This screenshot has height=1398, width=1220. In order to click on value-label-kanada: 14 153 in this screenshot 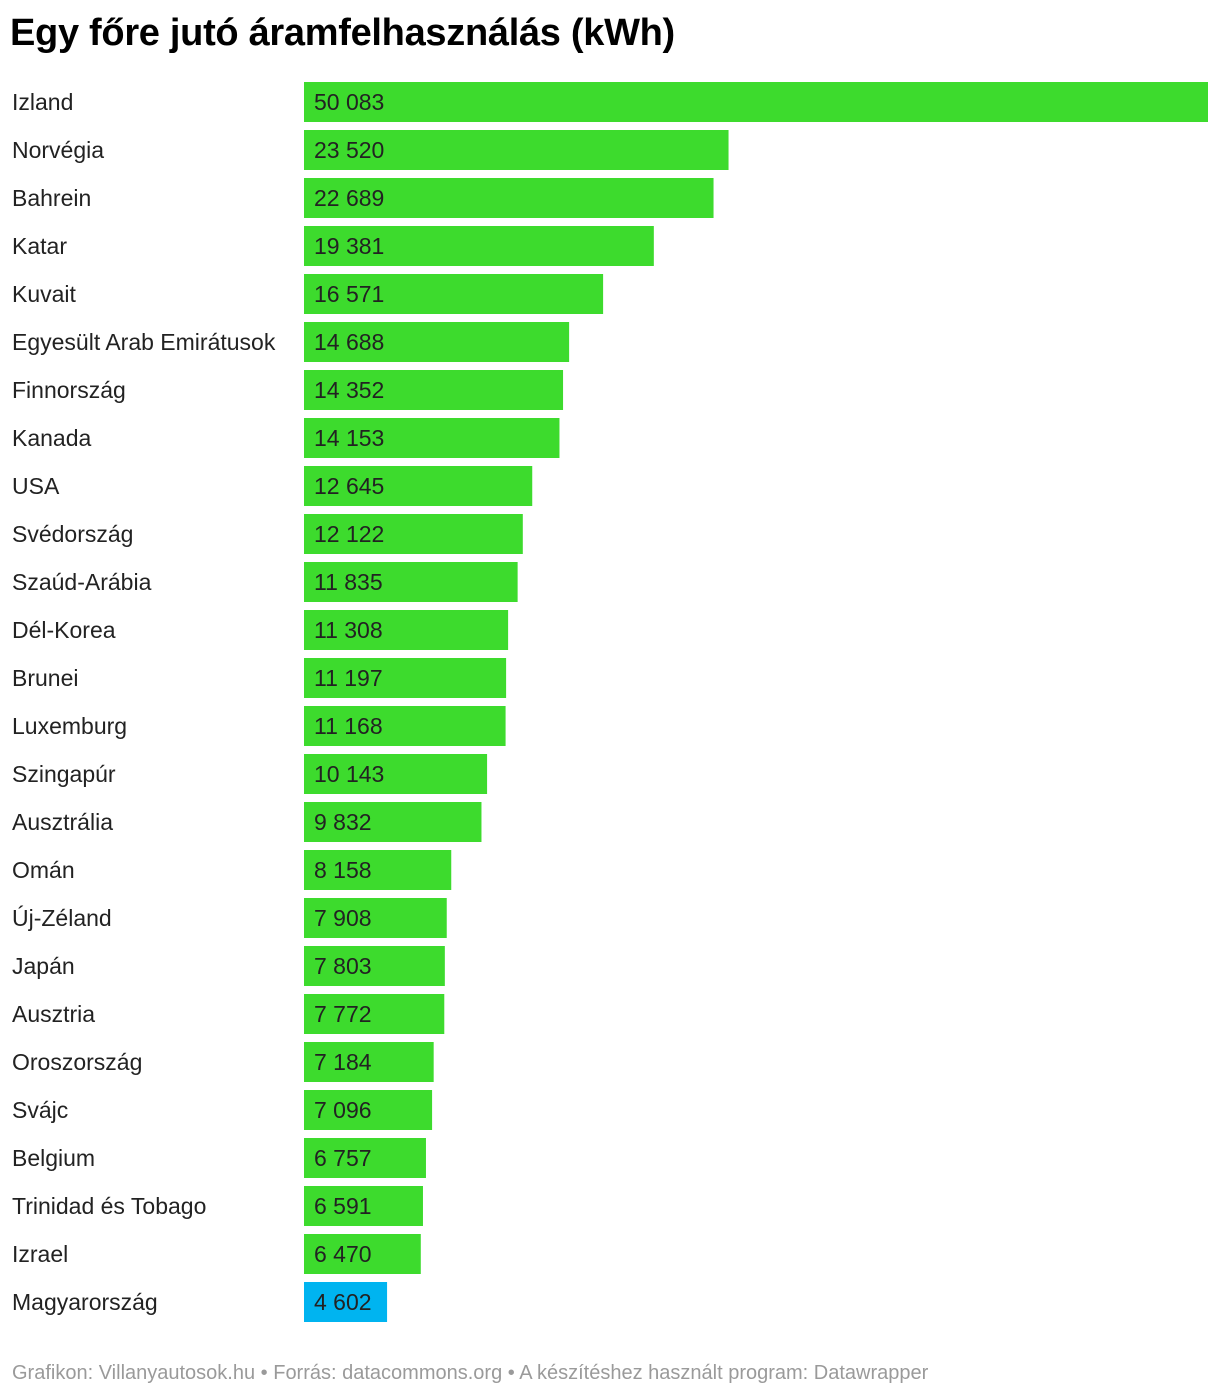, I will do `click(349, 438)`.